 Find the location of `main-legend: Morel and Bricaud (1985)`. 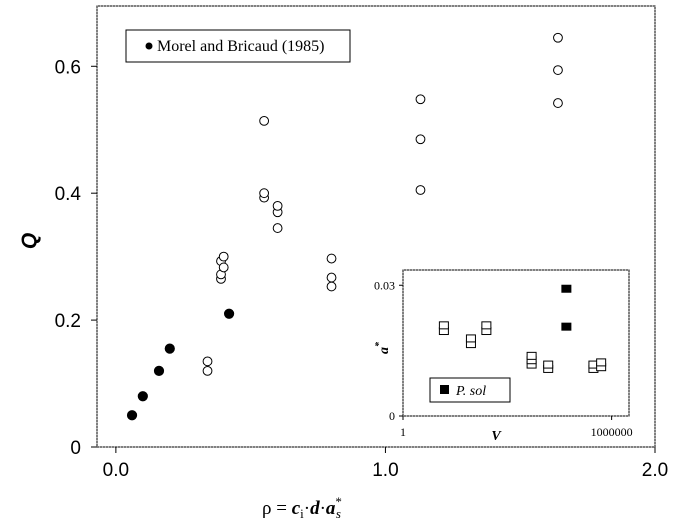

main-legend: Morel and Bricaud (1985) is located at coordinates (238, 46).